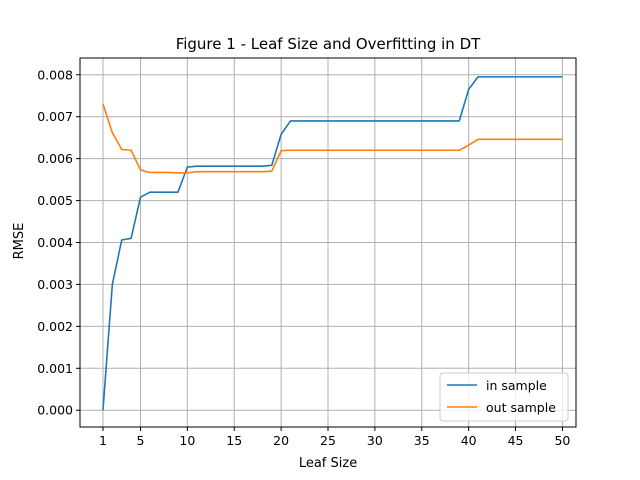 This screenshot has width=640, height=480. I want to click on series-line-out-sample, so click(332, 138).